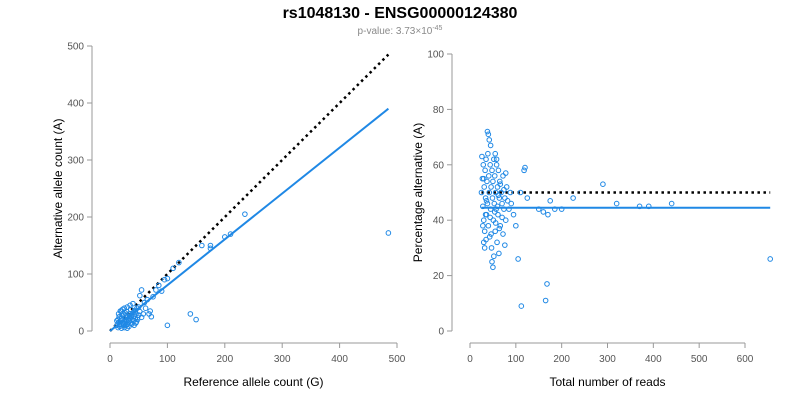  Describe the element at coordinates (81, 332) in the screenshot. I see `y-tick-label: 0` at that location.